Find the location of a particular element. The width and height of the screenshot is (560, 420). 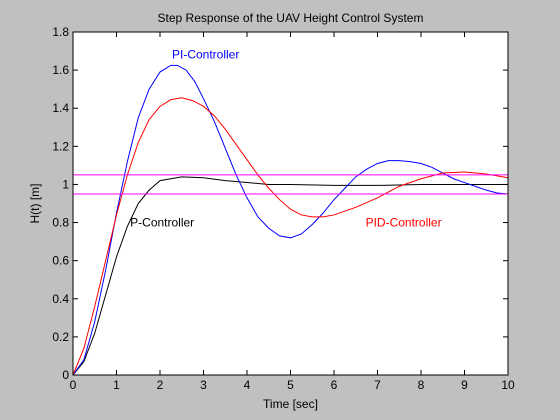

x-tick-label: 9 is located at coordinates (464, 385).